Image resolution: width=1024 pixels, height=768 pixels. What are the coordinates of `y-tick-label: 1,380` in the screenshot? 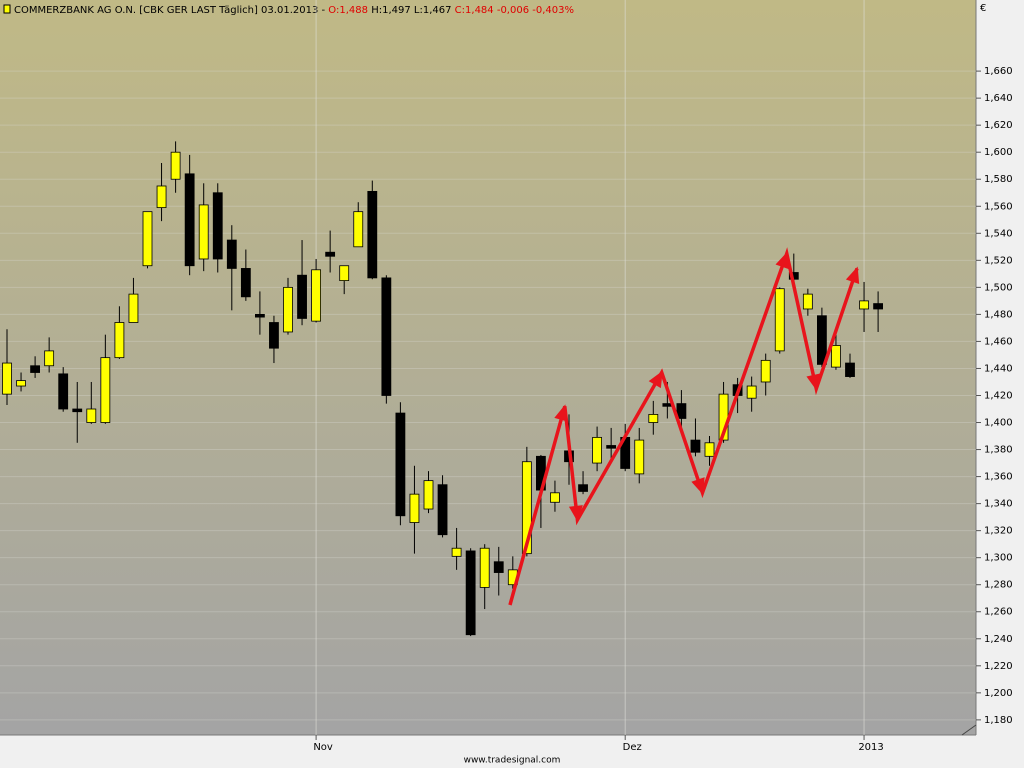 It's located at (998, 450).